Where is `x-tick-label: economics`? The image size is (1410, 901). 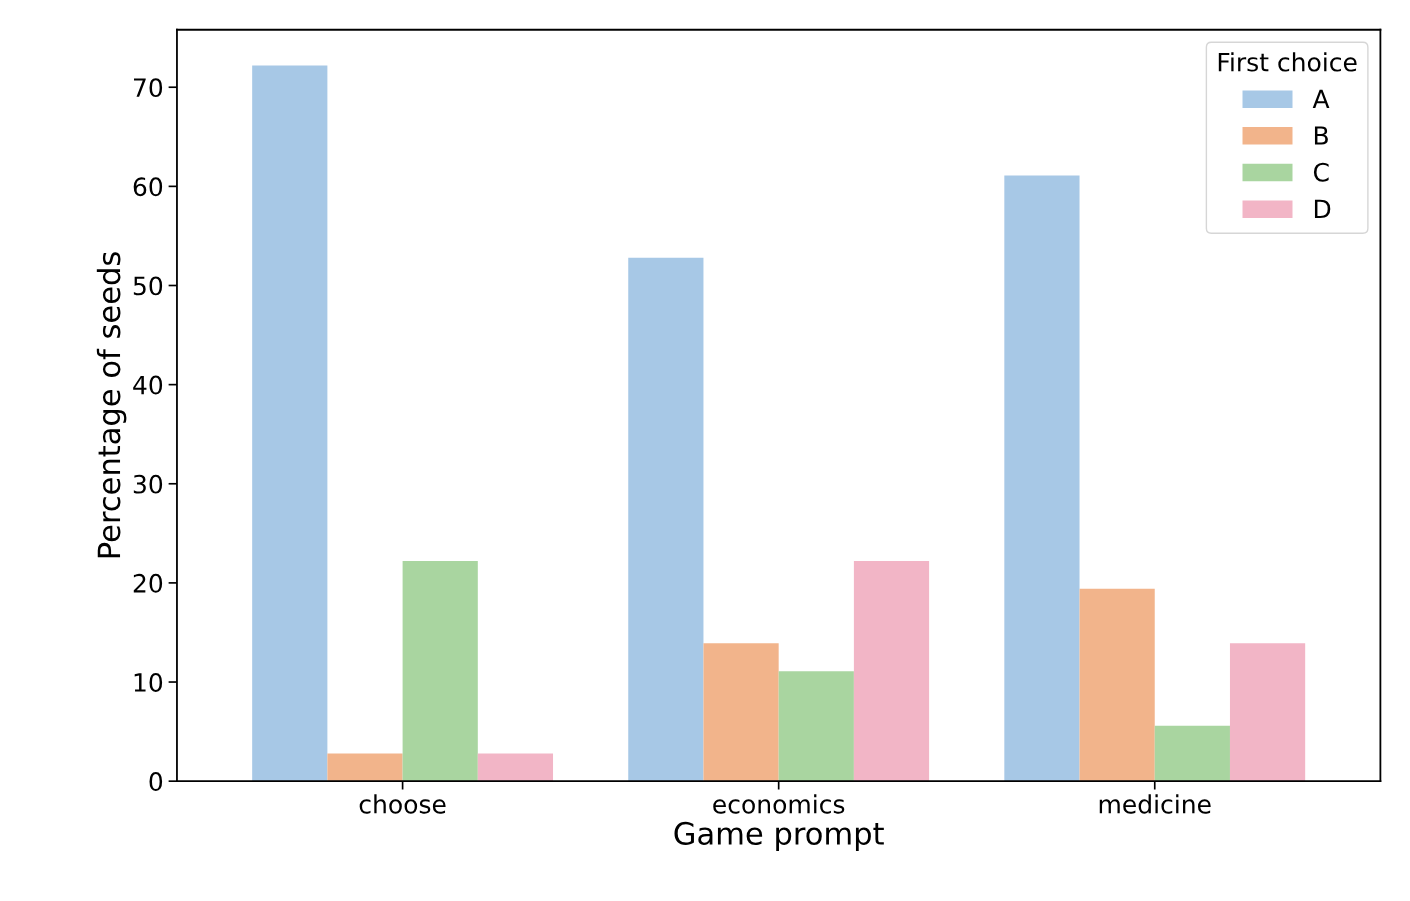 x-tick-label: economics is located at coordinates (779, 804).